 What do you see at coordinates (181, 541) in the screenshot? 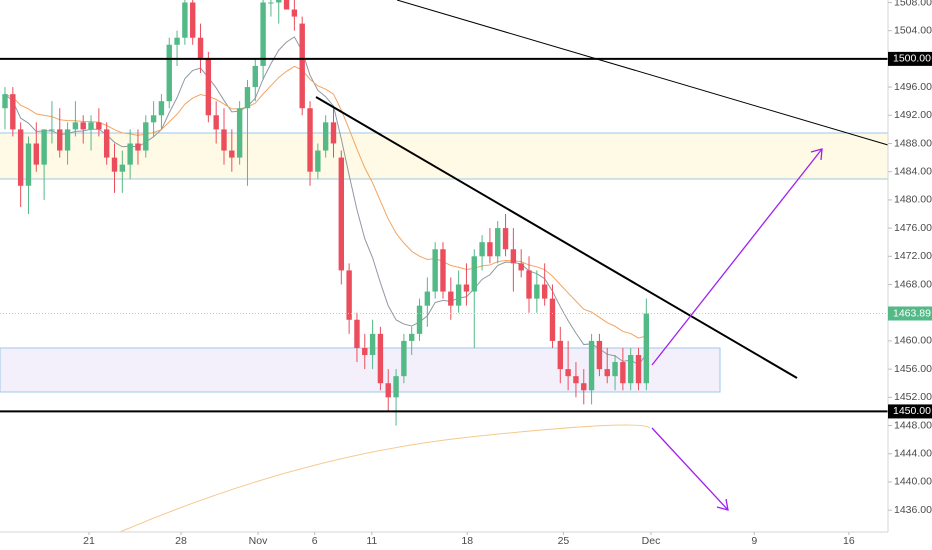
I see `x-tick-label: 28` at bounding box center [181, 541].